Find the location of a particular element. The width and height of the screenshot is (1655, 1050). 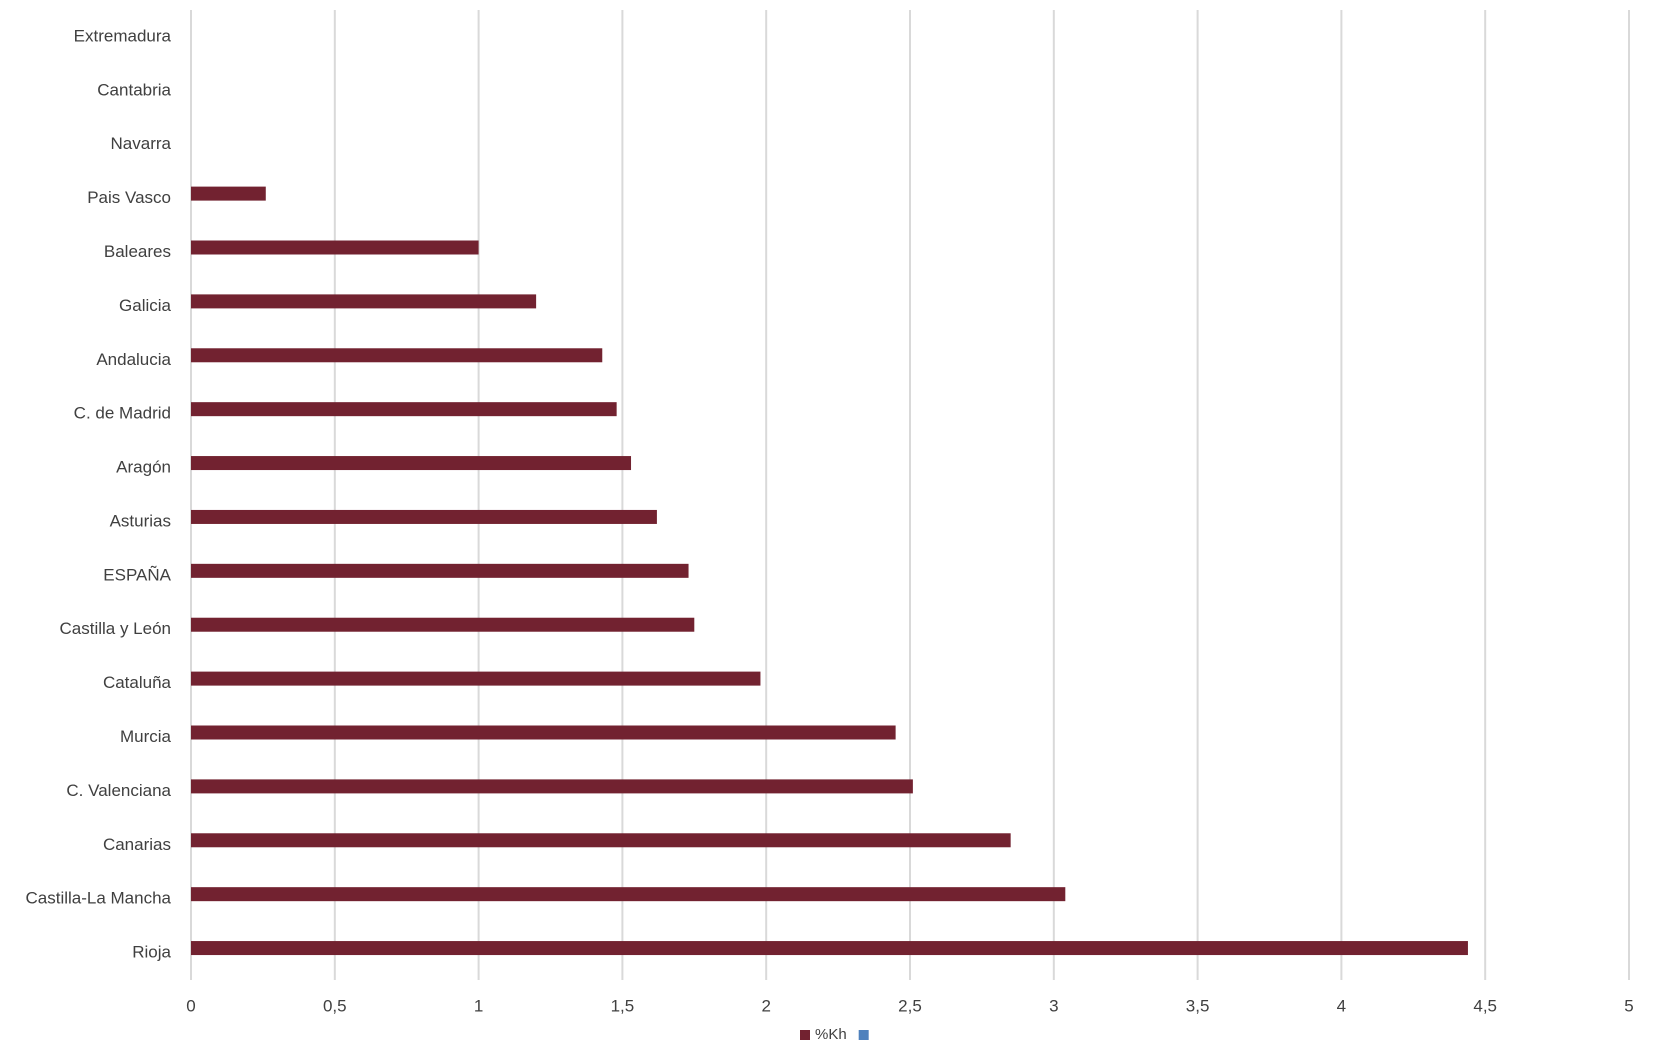

x-tick-label: 3,5 is located at coordinates (1198, 1005).